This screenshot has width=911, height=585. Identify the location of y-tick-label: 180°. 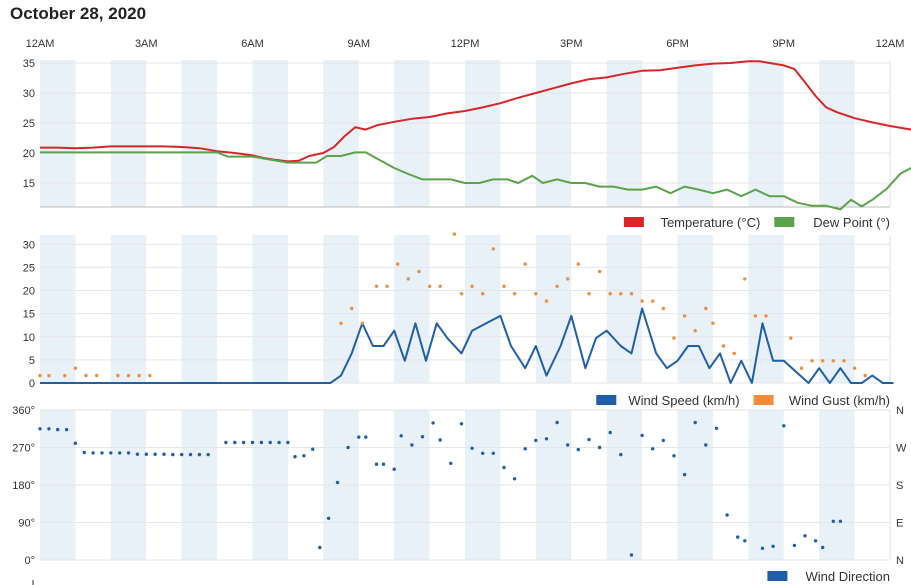
(23, 486).